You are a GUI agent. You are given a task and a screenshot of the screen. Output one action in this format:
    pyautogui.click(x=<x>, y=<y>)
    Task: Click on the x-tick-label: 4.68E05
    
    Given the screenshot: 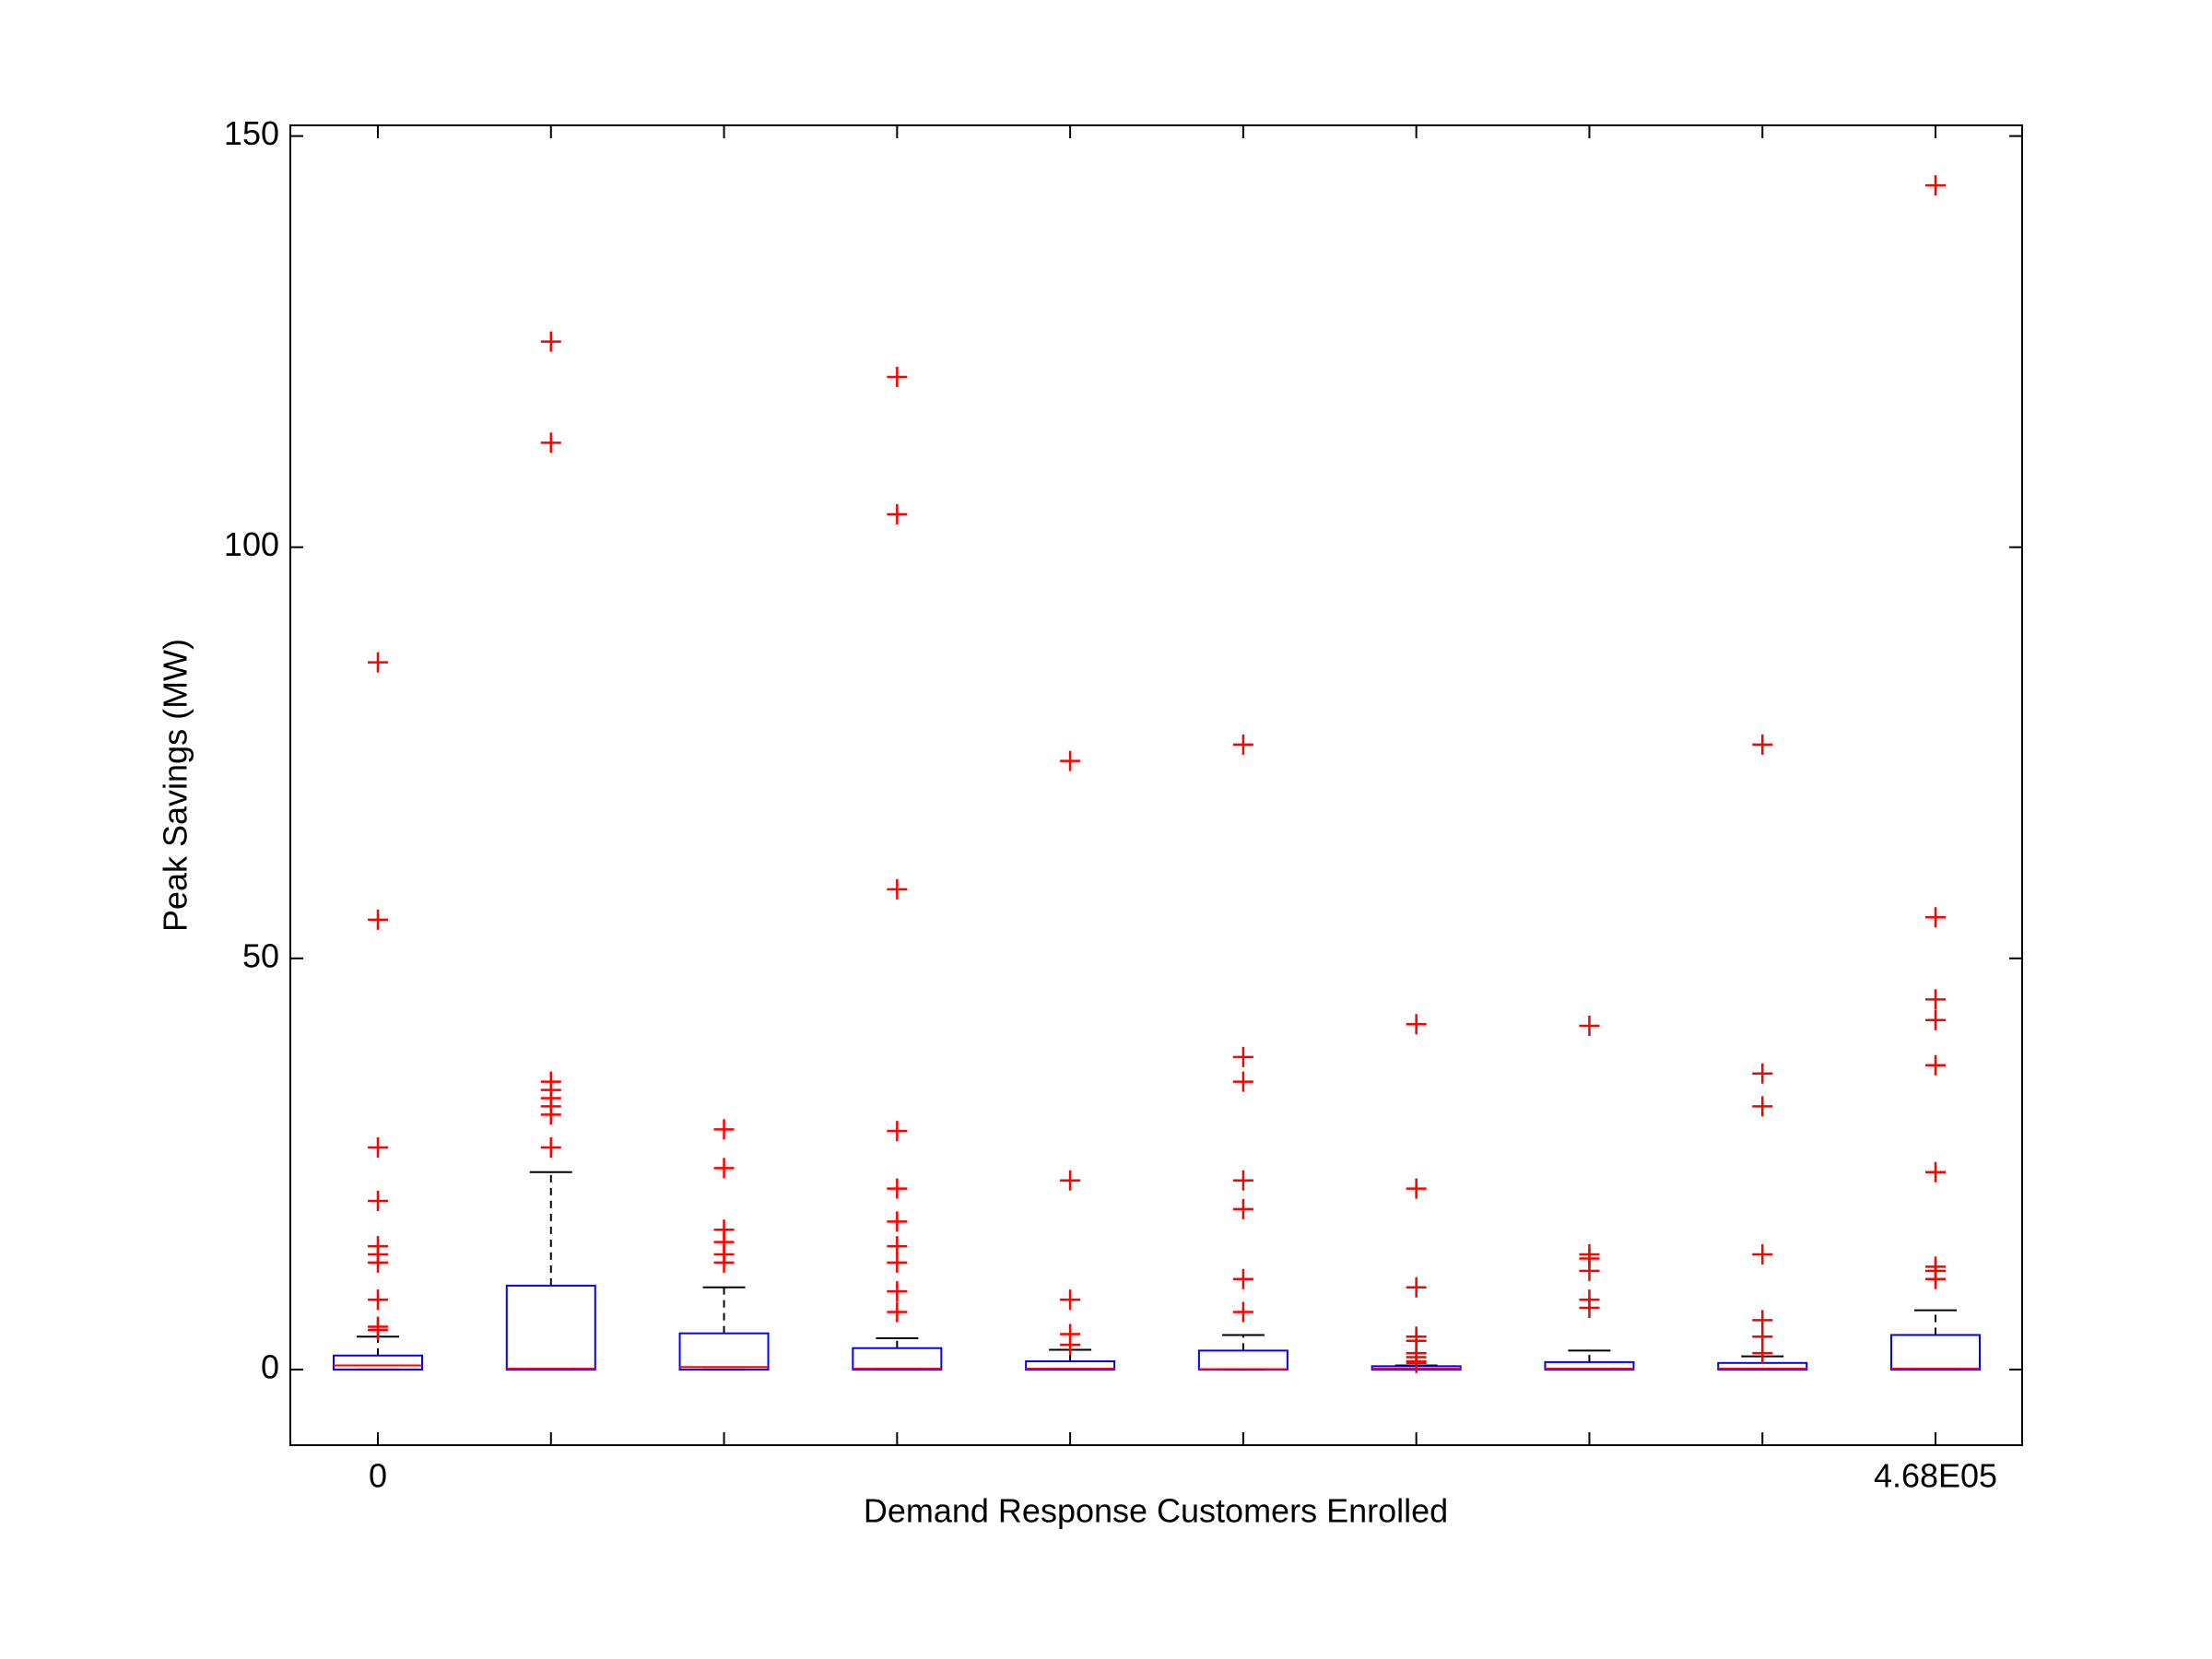 What is the action you would take?
    pyautogui.click(x=1935, y=1476)
    